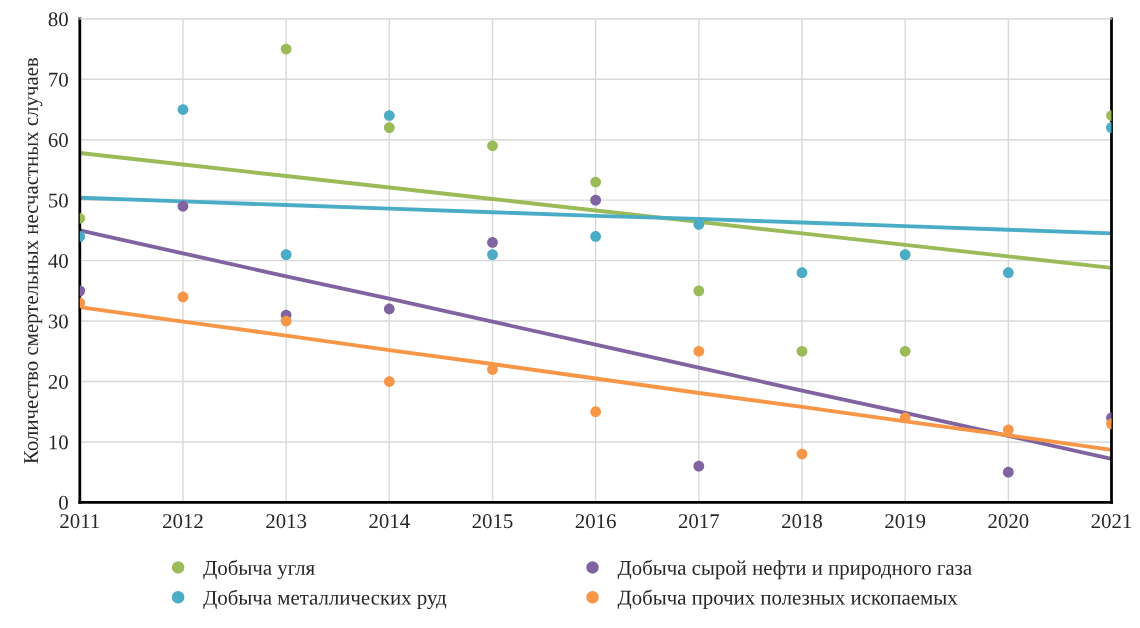 Image resolution: width=1140 pixels, height=628 pixels. What do you see at coordinates (58, 261) in the screenshot?
I see `y-tick-label: 40` at bounding box center [58, 261].